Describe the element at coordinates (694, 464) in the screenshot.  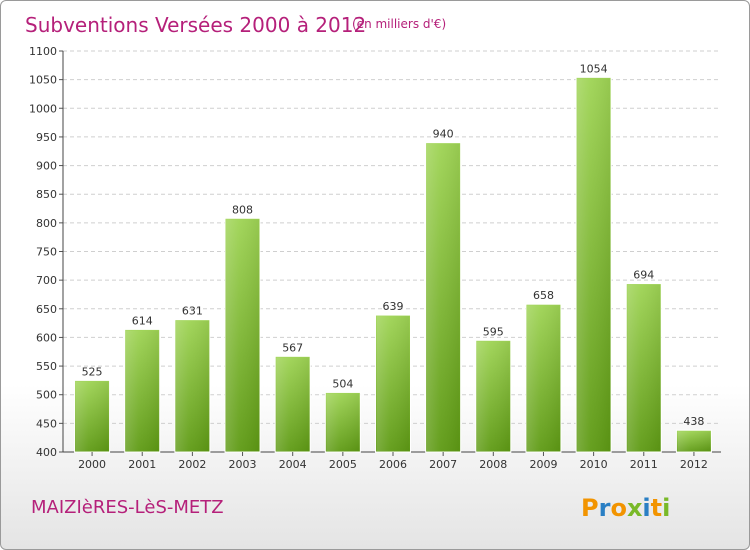
I see `x-tick-label: 2012` at that location.